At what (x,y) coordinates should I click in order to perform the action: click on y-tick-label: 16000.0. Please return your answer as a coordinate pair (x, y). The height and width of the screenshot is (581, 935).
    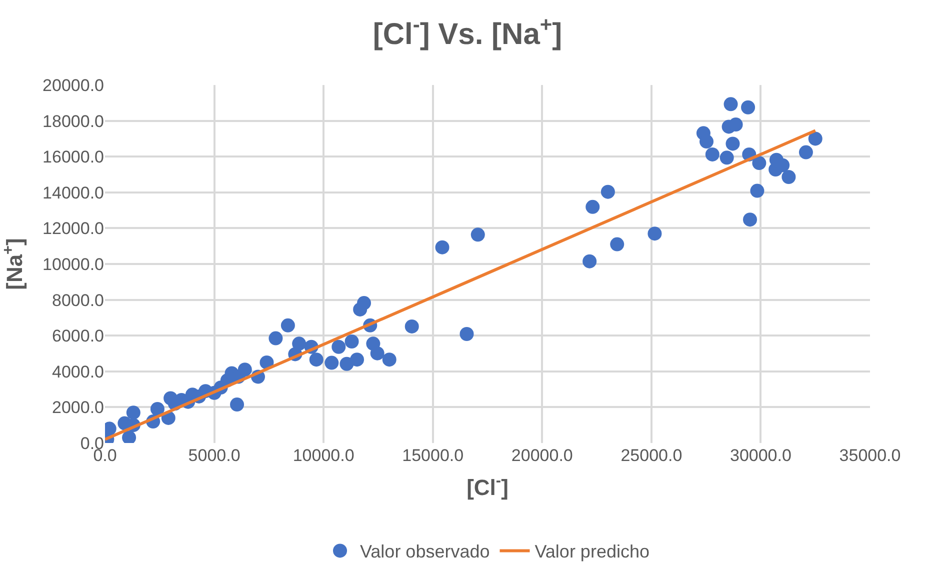
    Looking at the image, I should click on (73, 157).